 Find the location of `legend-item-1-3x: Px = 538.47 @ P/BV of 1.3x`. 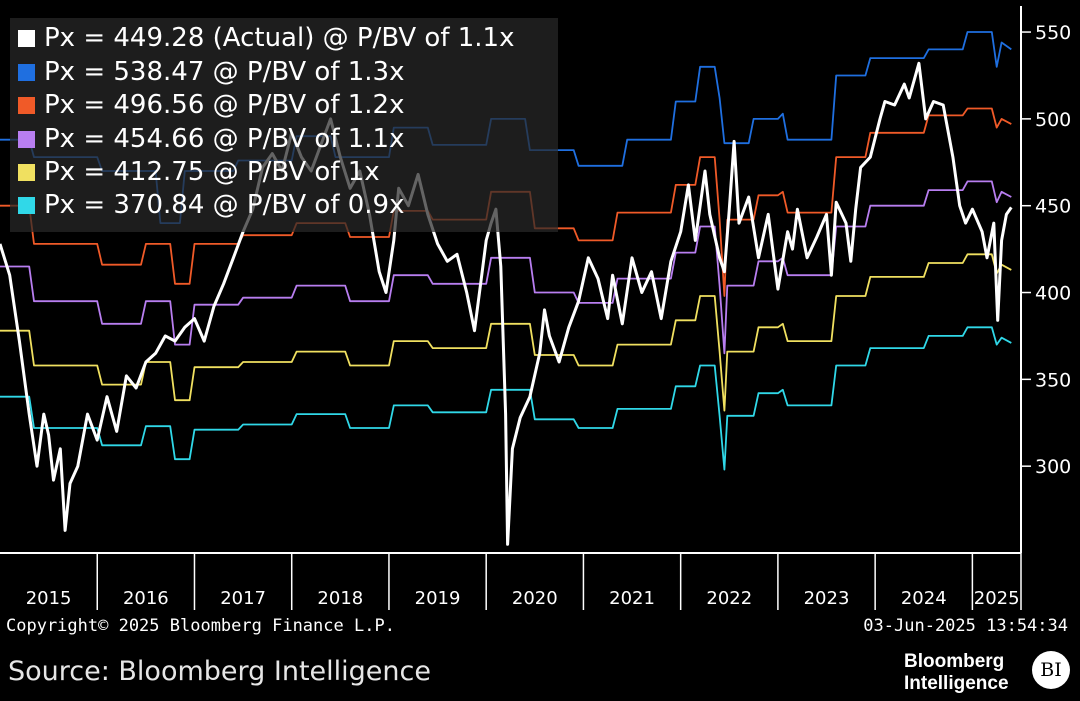

legend-item-1-3x: Px = 538.47 @ P/BV of 1.3x is located at coordinates (211, 72).